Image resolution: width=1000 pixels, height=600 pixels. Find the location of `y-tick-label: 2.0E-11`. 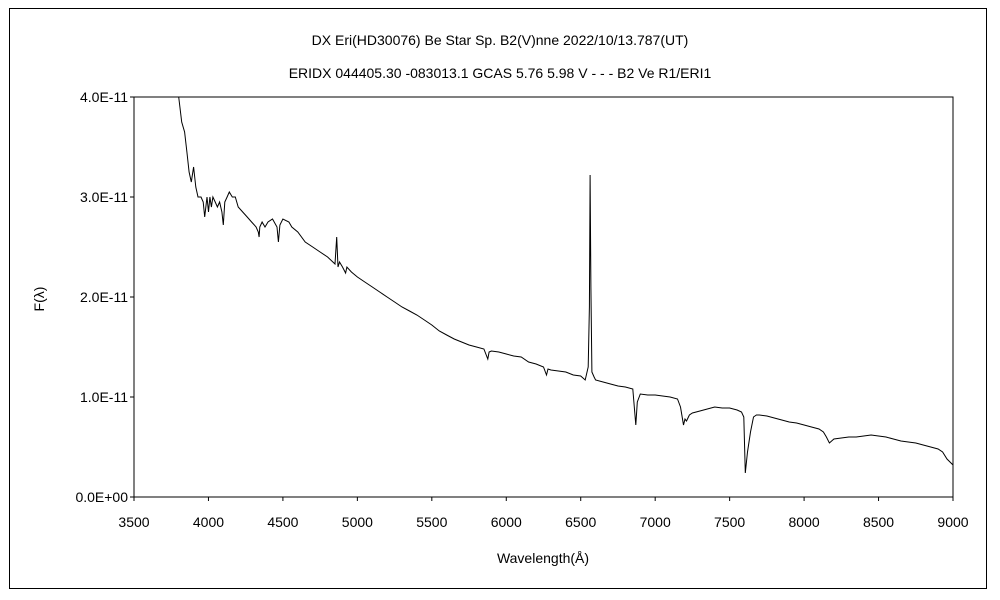

y-tick-label: 2.0E-11 is located at coordinates (104, 297).